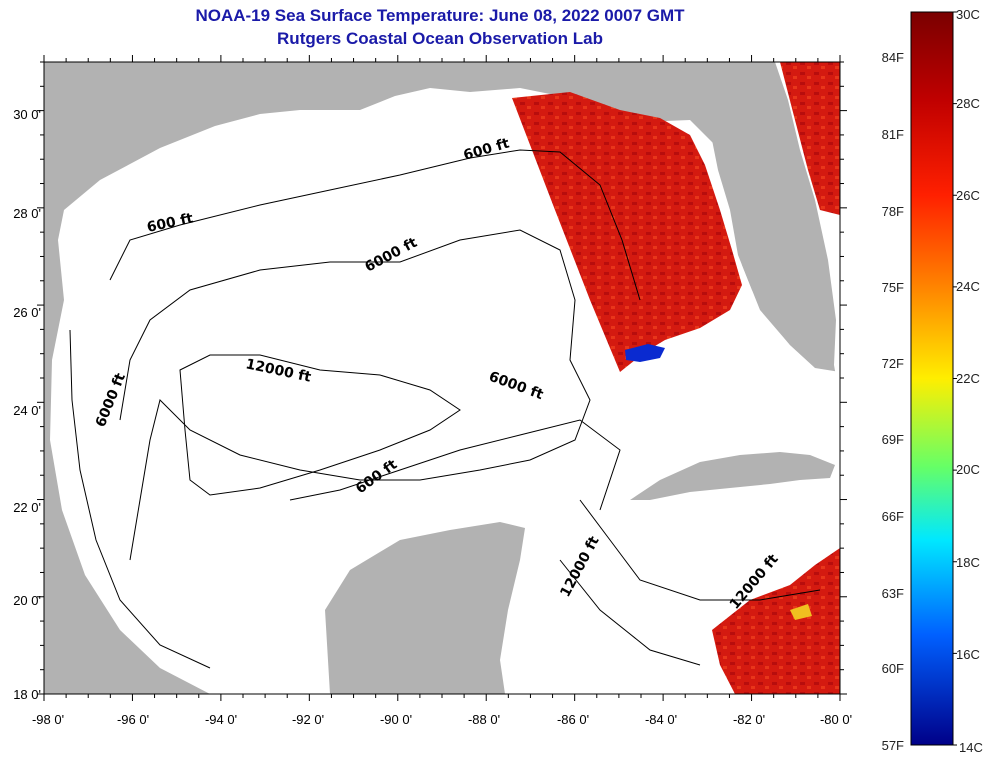 The width and height of the screenshot is (992, 761). Describe the element at coordinates (425, 608) in the screenshot. I see `yucatan-land` at that location.